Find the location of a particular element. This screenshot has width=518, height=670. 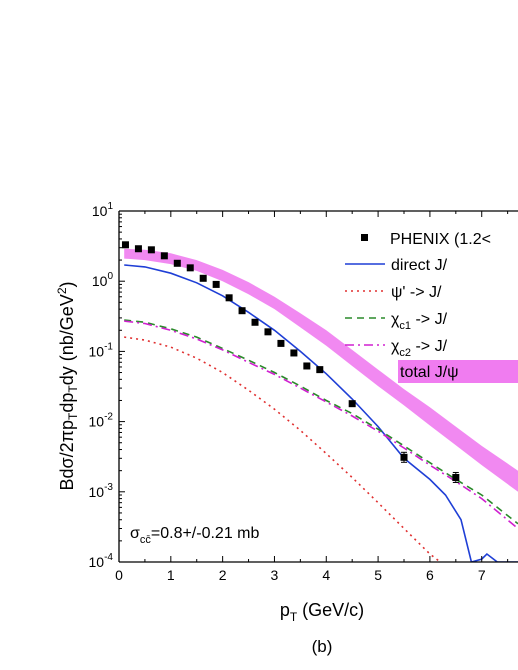

x-tick-label: 5 is located at coordinates (378, 575).